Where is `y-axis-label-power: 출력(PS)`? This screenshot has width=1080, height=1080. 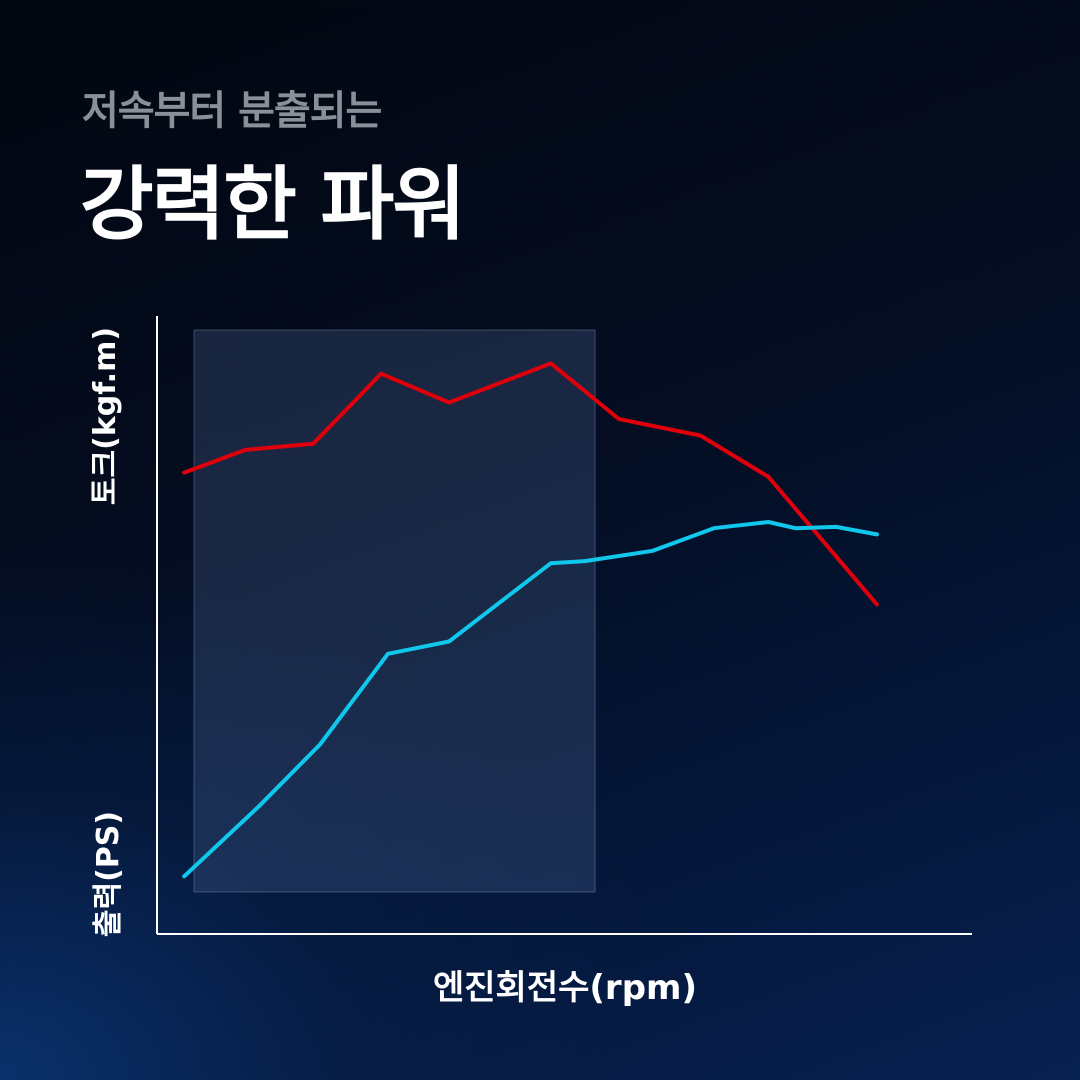
y-axis-label-power: 출력(PS) is located at coordinates (108, 874).